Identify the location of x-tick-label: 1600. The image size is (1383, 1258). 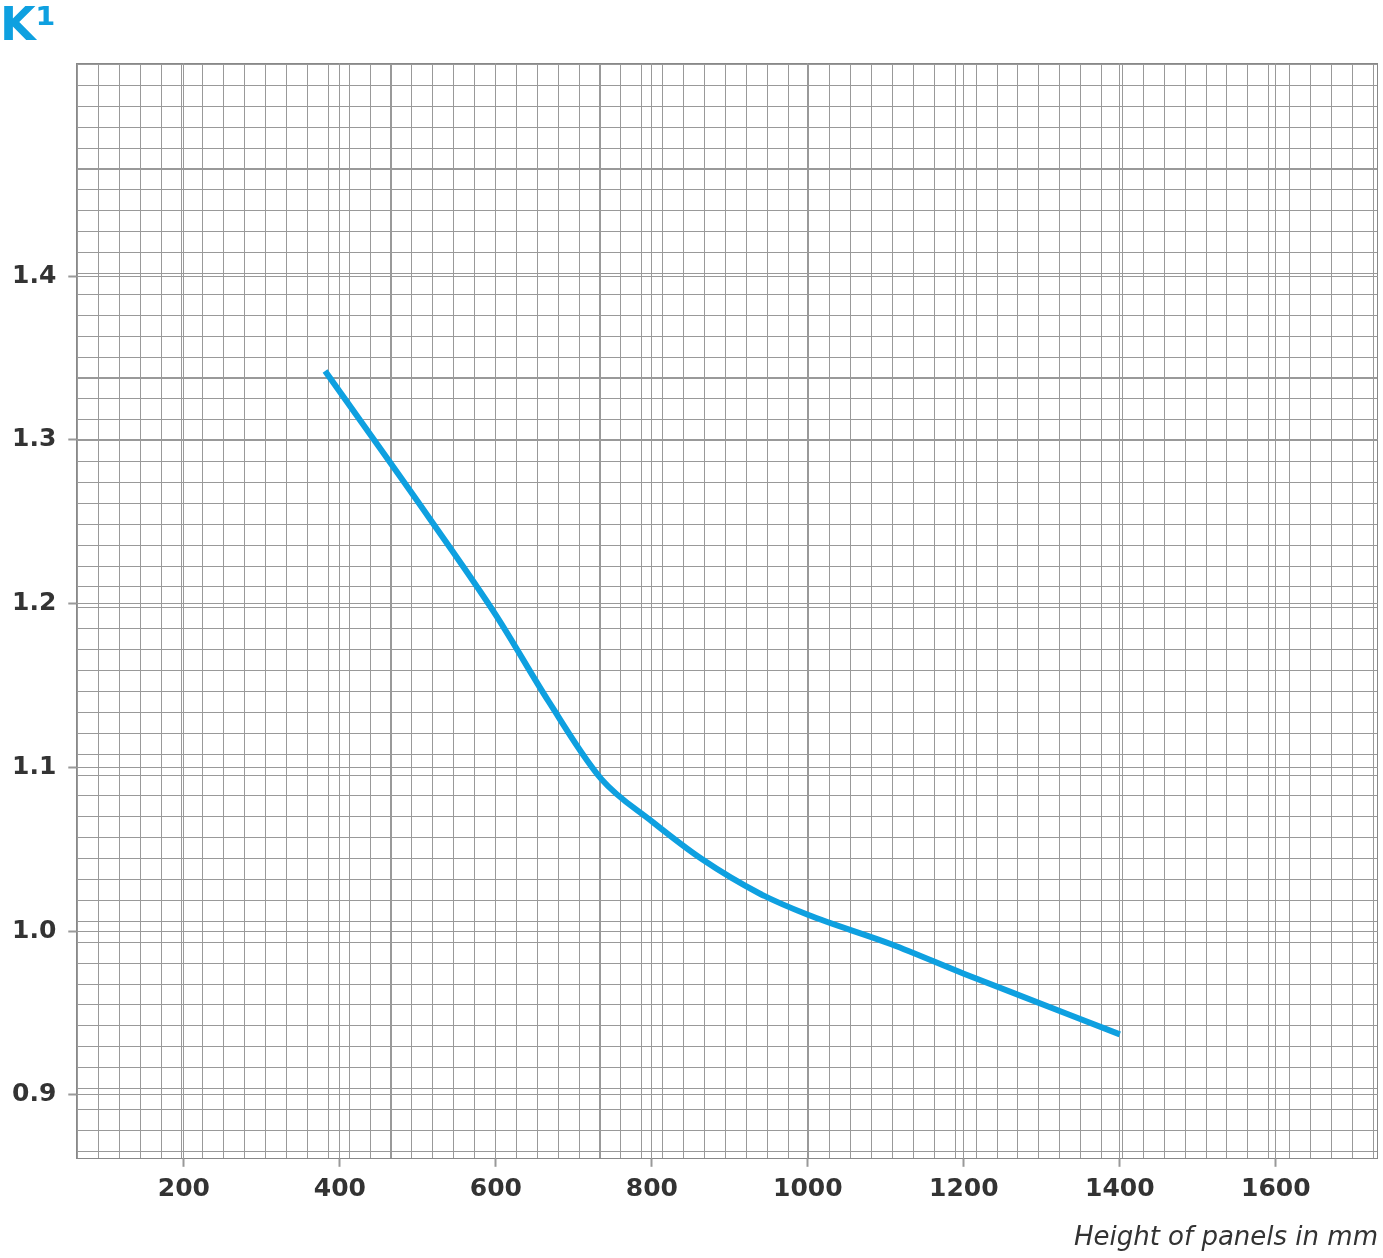
(1276, 1188).